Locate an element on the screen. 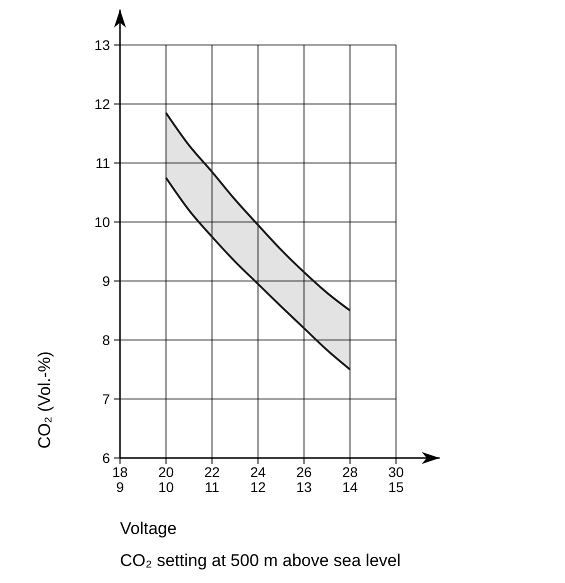  y-tick-label: 8 is located at coordinates (106, 340).